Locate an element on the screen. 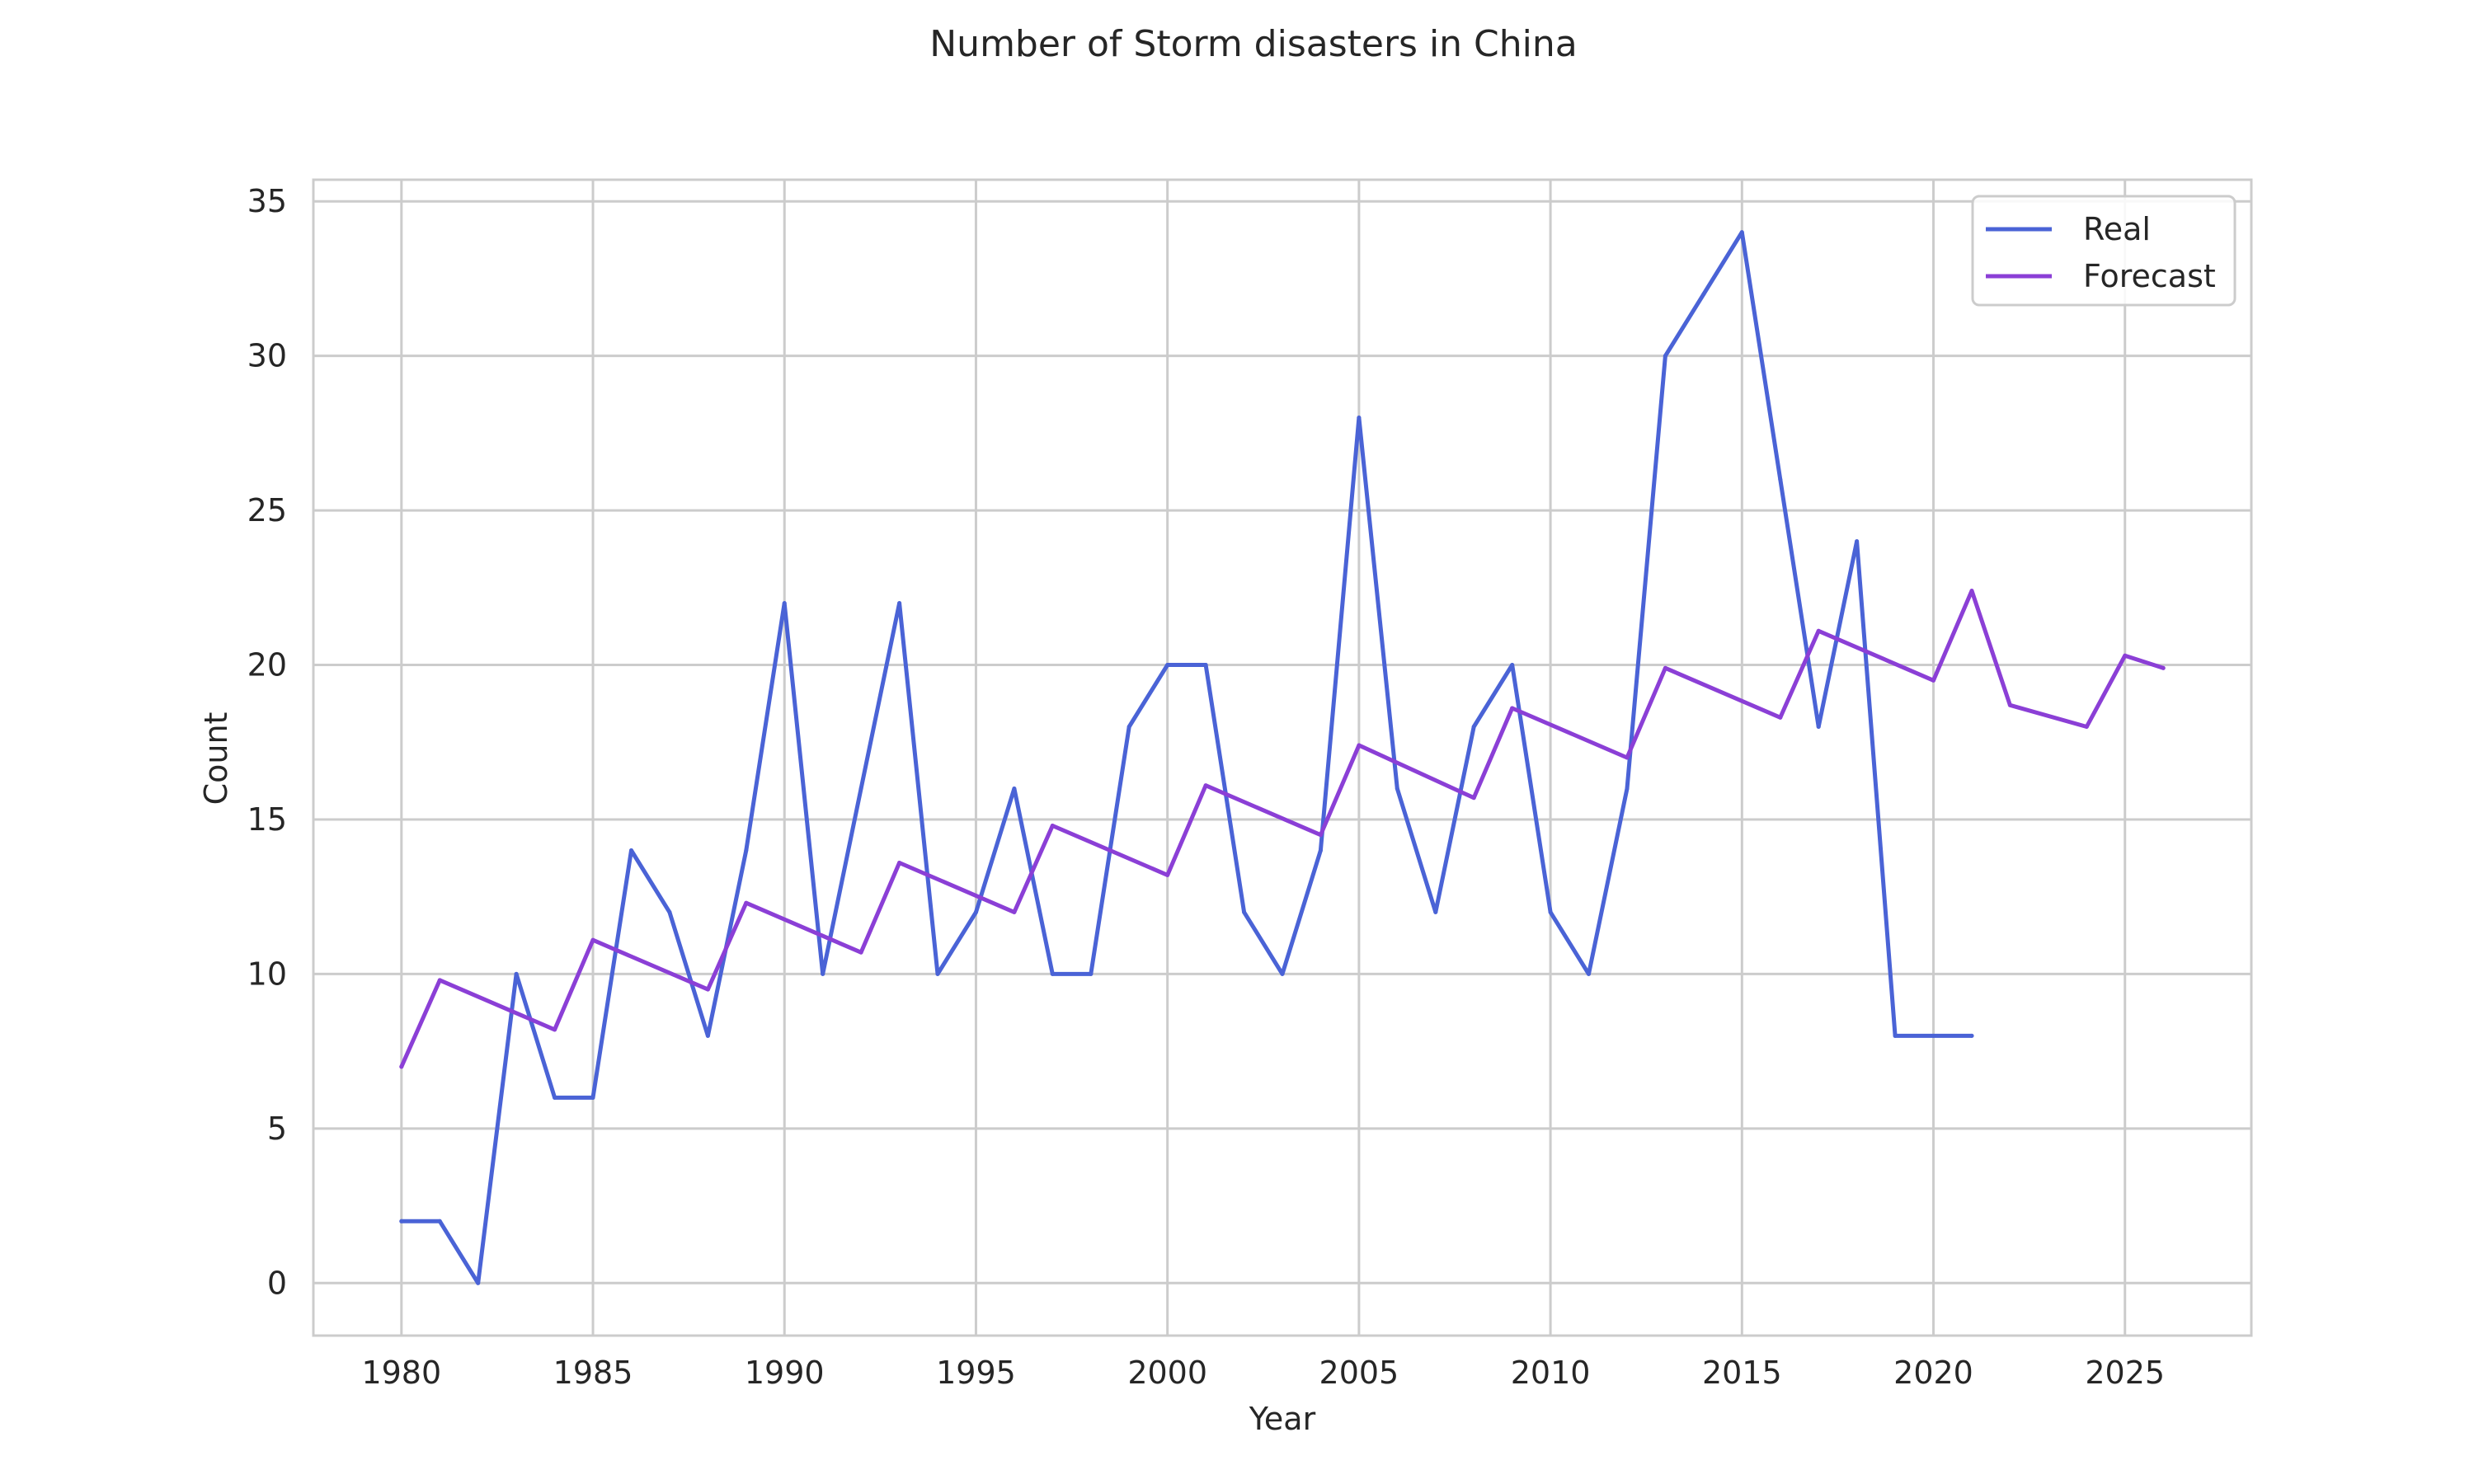 This screenshot has height=1484, width=2474. y-tick-label: 0 is located at coordinates (277, 1283).